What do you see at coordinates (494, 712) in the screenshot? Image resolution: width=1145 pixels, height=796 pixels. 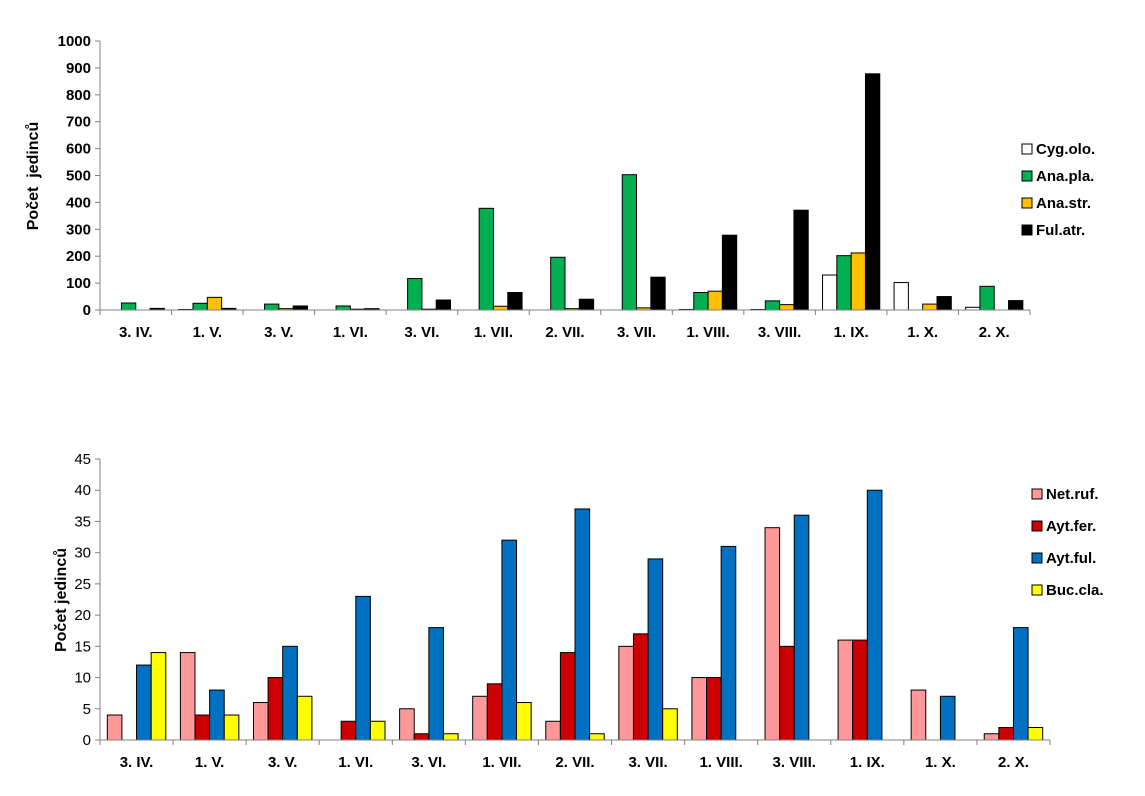 I see `bar-ayt-fer--5` at bounding box center [494, 712].